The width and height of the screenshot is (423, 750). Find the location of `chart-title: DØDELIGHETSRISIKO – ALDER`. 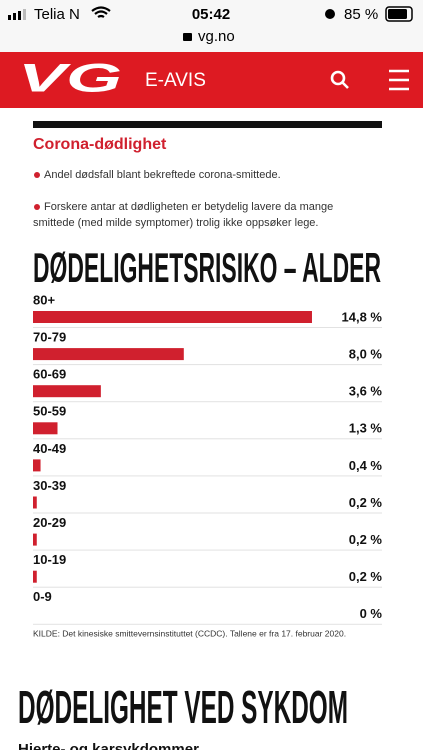

chart-title: DØDELIGHETSRISIKO – ALDER is located at coordinates (207, 267).